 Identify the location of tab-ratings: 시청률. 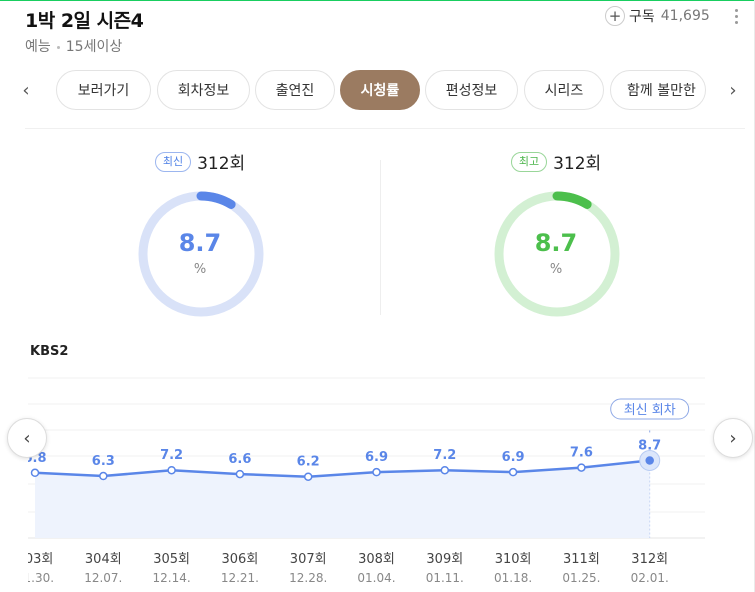
(380, 90).